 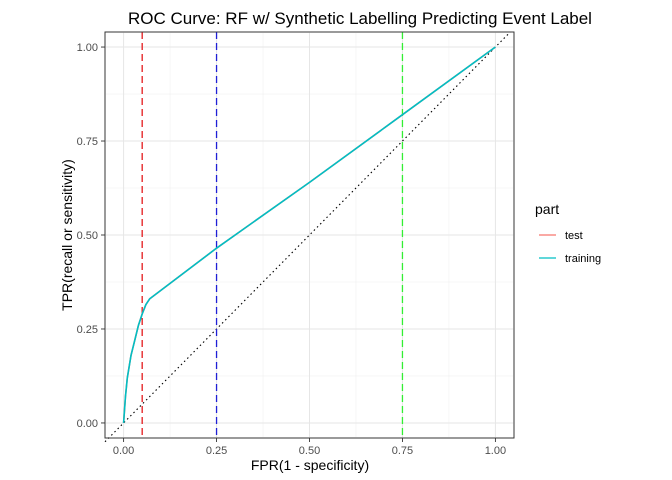 I want to click on y-tick-label: 0.00, so click(x=87, y=424).